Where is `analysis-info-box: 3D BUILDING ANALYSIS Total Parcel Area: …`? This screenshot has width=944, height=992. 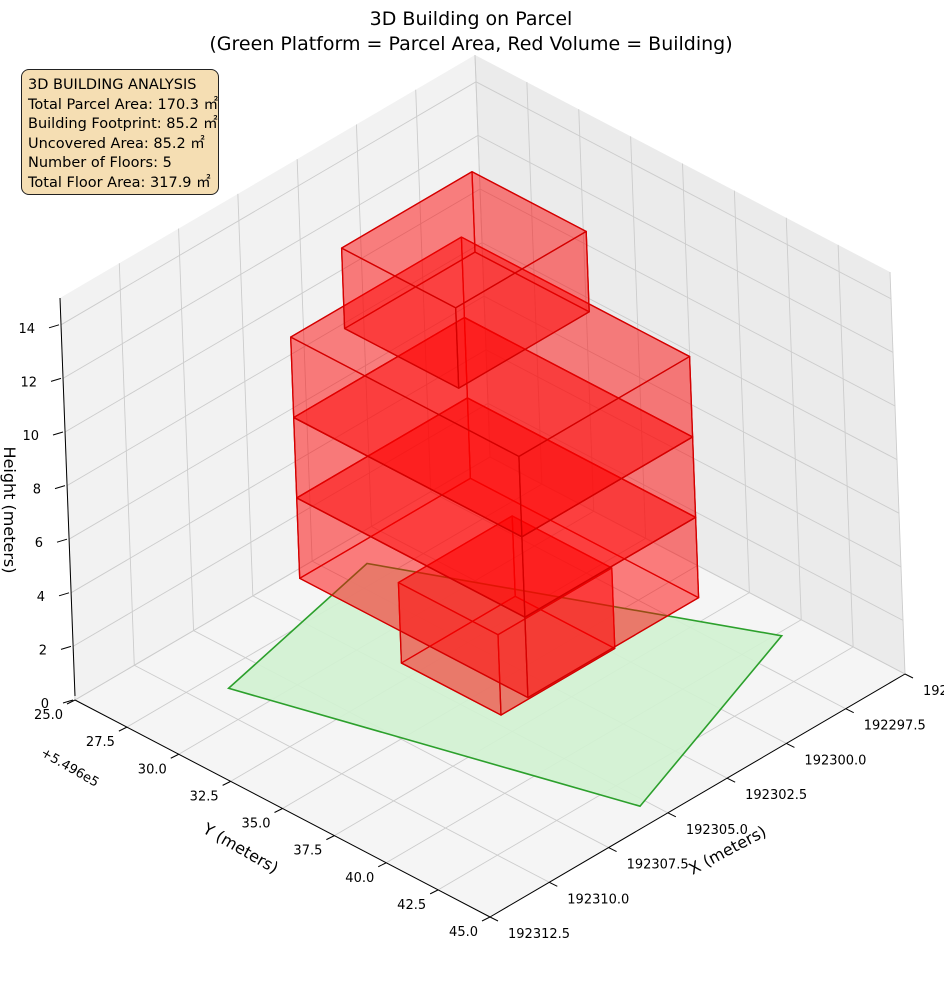
analysis-info-box: 3D BUILDING ANALYSIS Total Parcel Area: … is located at coordinates (120, 132).